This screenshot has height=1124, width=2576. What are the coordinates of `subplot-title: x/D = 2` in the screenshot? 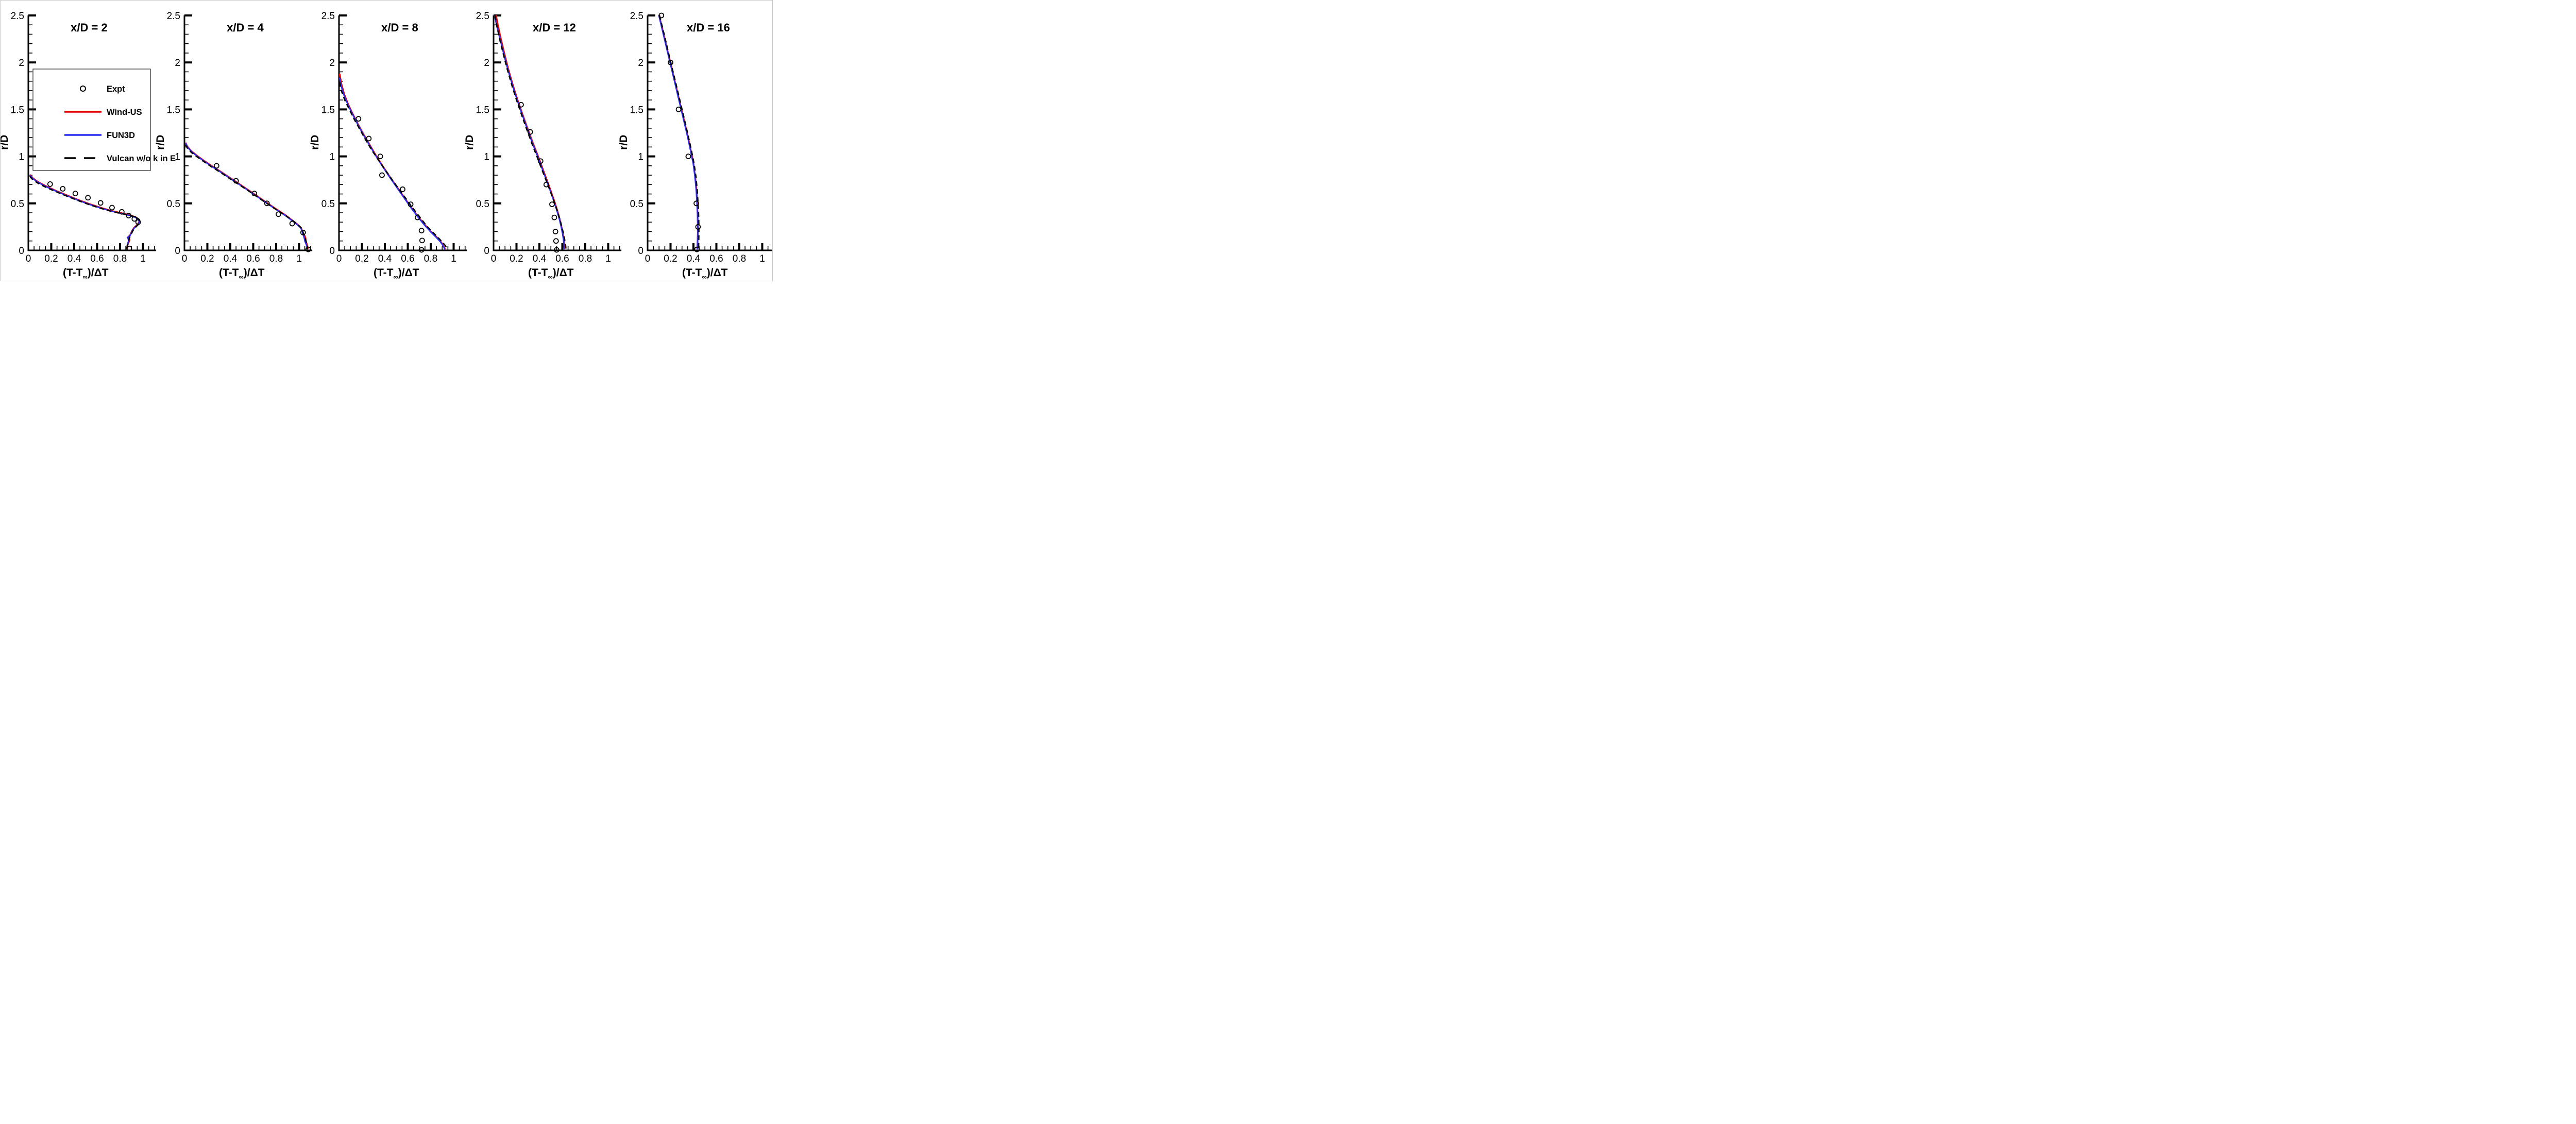 It's located at (89, 27).